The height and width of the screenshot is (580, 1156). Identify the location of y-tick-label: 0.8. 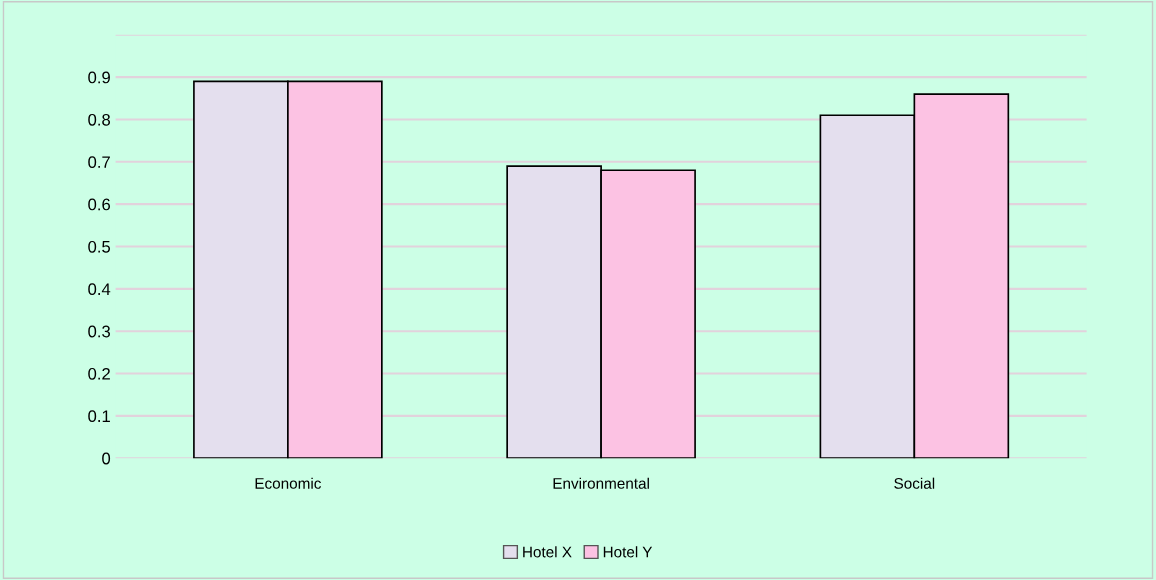
(99, 119).